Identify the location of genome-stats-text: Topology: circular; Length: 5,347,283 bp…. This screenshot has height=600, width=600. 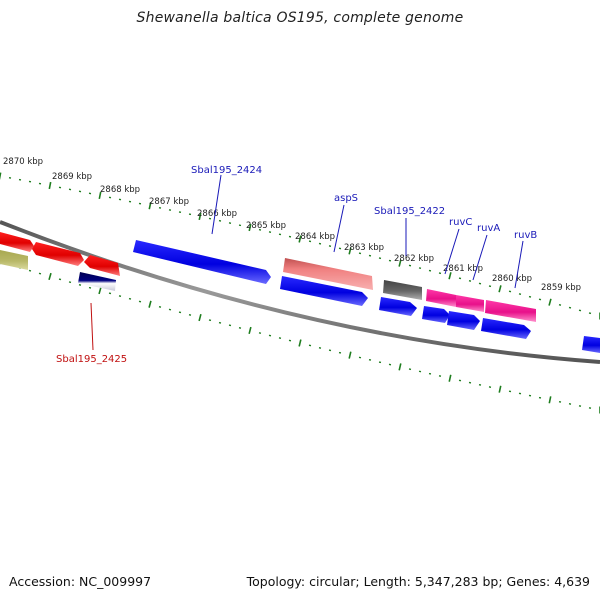
(418, 581).